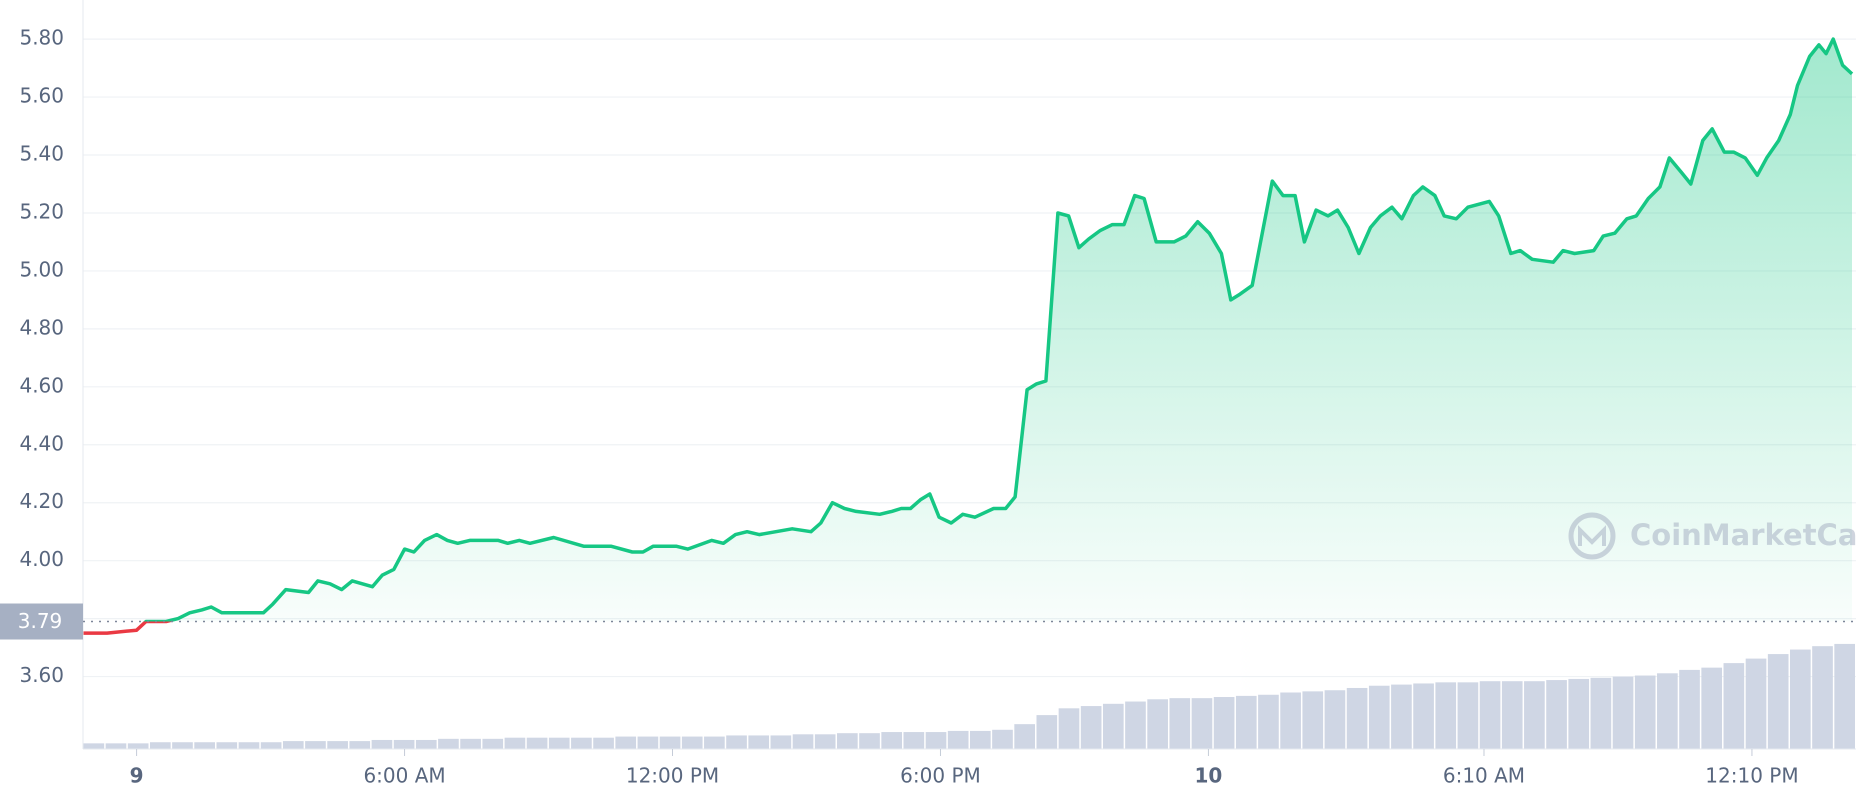 The width and height of the screenshot is (1858, 800). I want to click on x-tick-label: 6:00 PM, so click(940, 776).